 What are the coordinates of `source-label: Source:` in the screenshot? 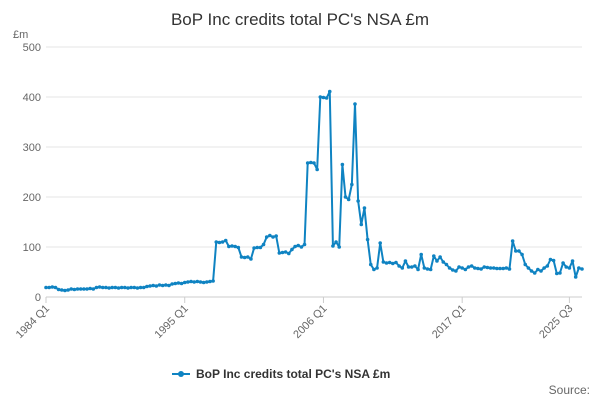 It's located at (569, 390).